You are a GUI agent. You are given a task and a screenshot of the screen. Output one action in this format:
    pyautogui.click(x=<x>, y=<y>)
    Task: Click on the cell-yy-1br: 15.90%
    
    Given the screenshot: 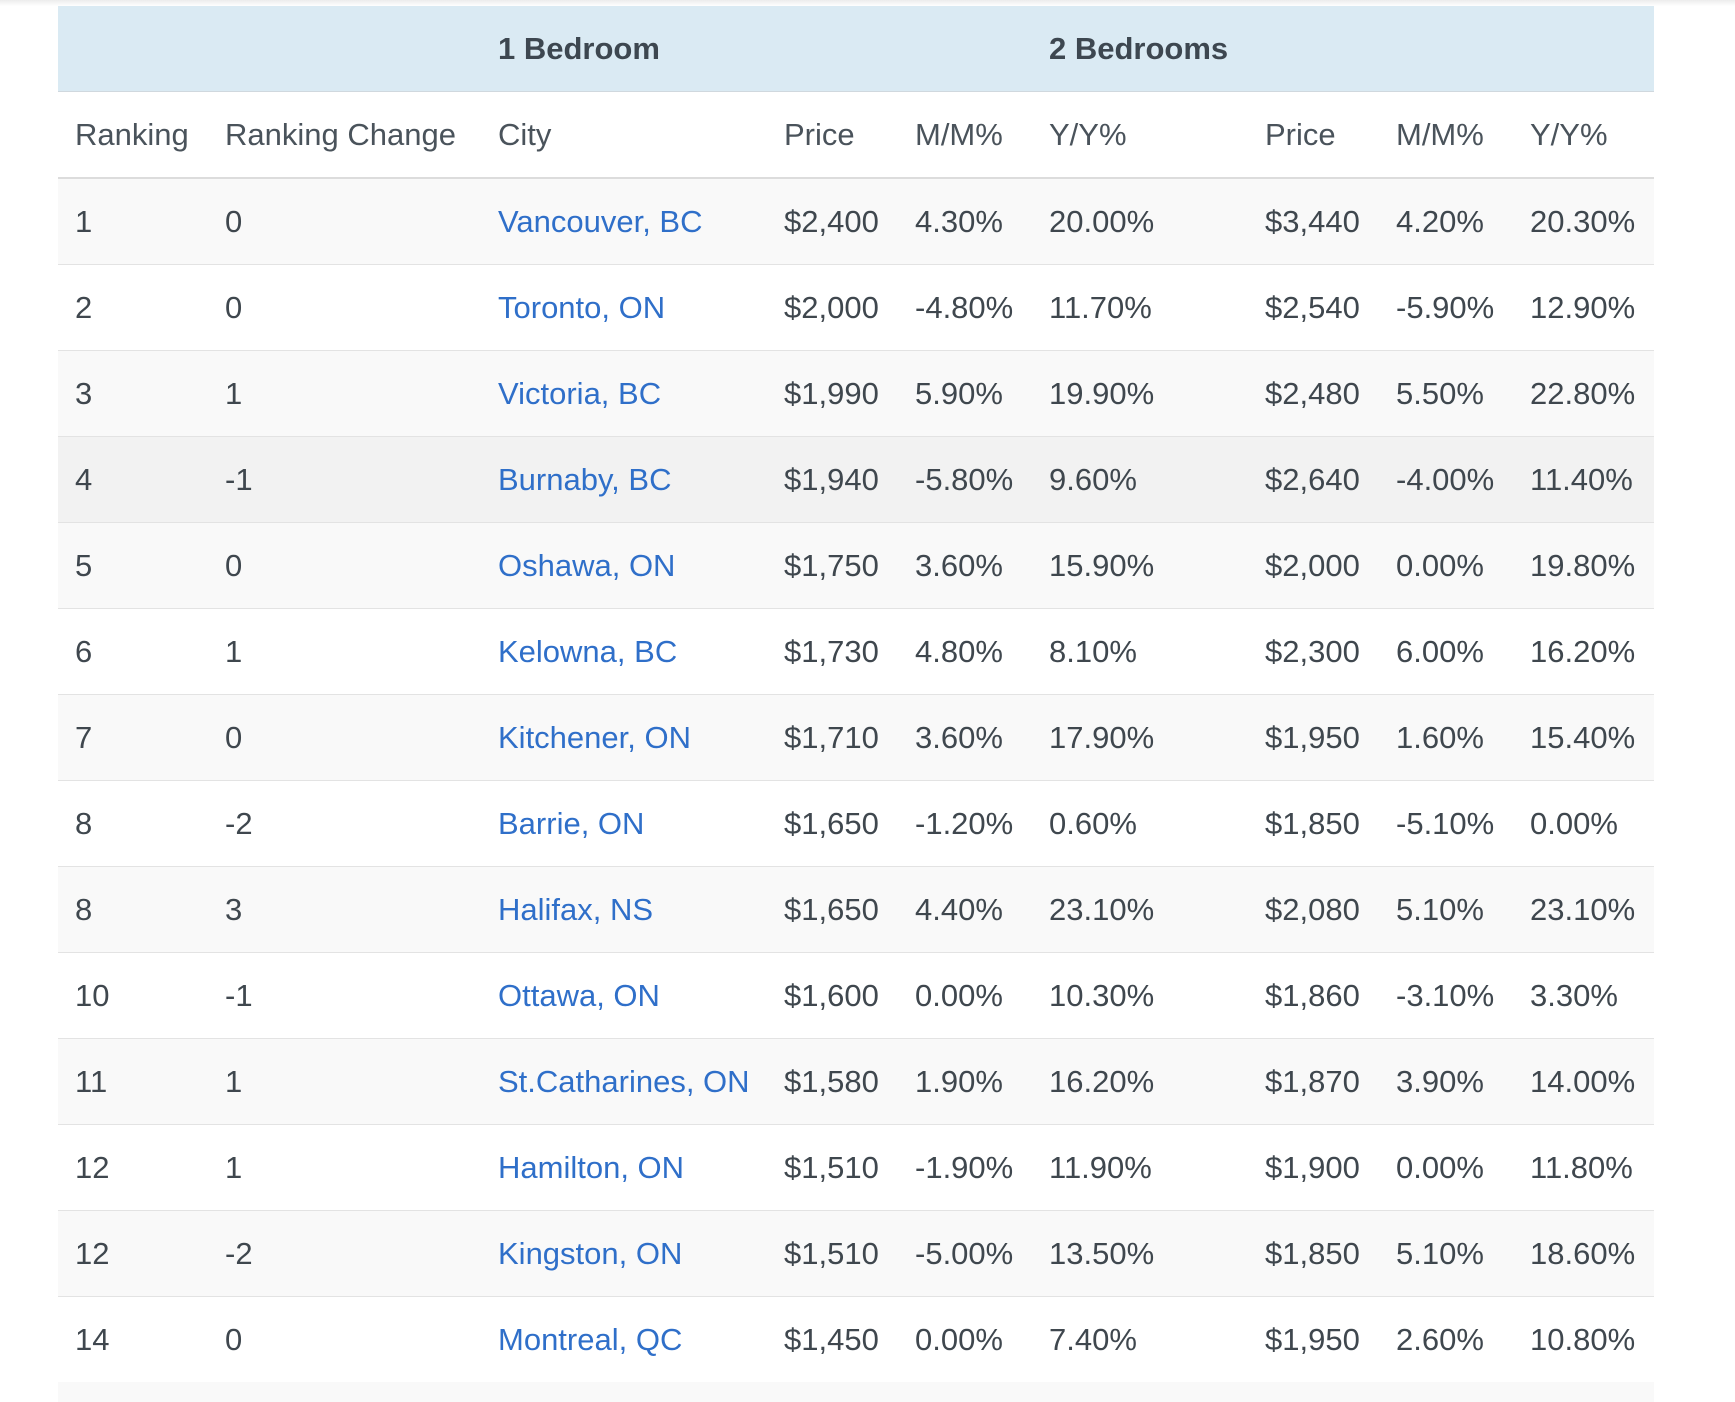 What is the action you would take?
    pyautogui.click(x=1140, y=565)
    